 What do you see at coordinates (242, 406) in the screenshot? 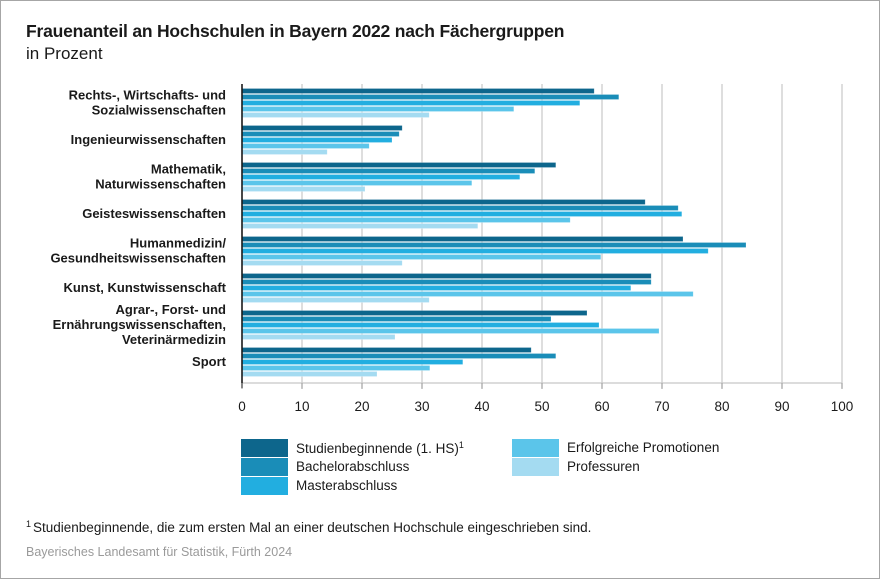
I see `x-tick-label: 0` at bounding box center [242, 406].